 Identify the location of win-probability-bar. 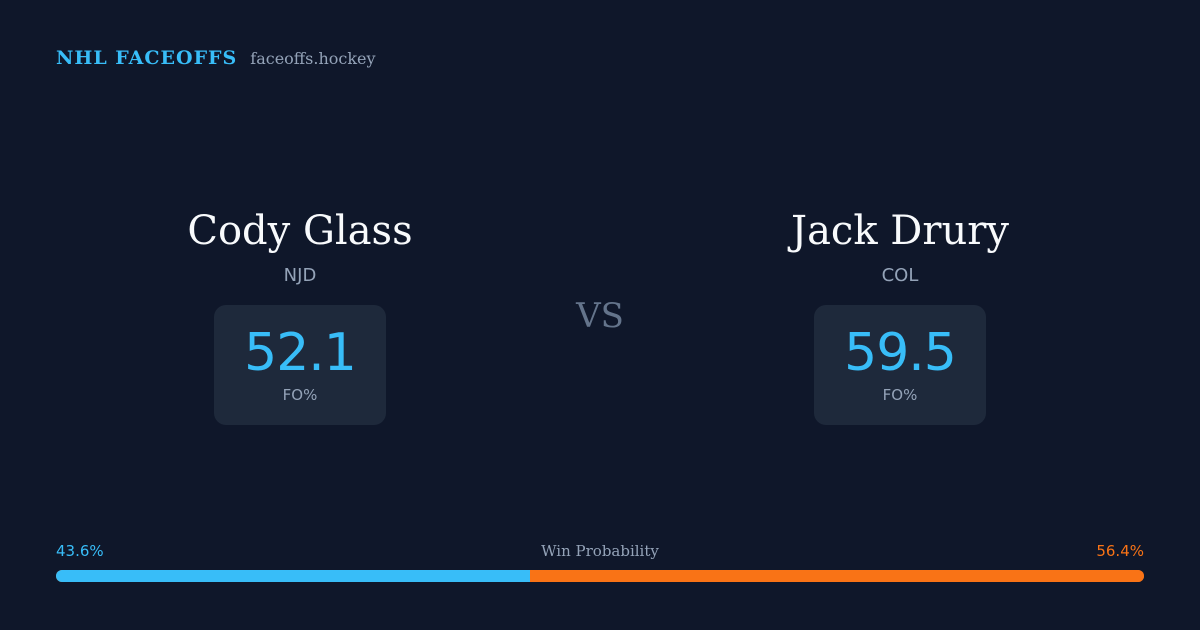
(600, 576).